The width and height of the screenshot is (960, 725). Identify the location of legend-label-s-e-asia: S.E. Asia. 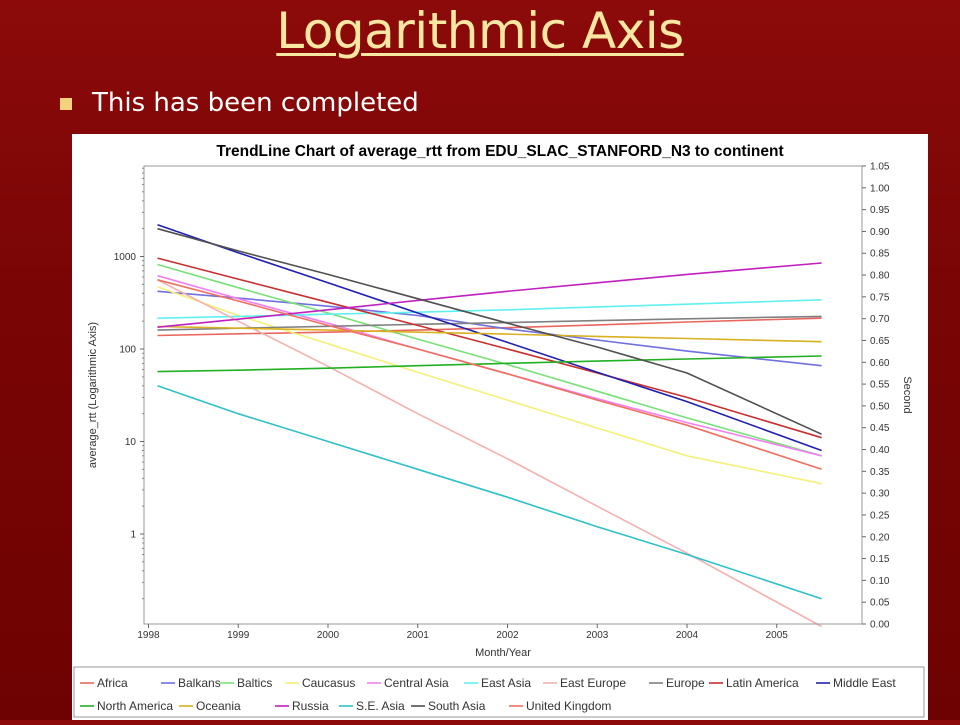
(380, 706).